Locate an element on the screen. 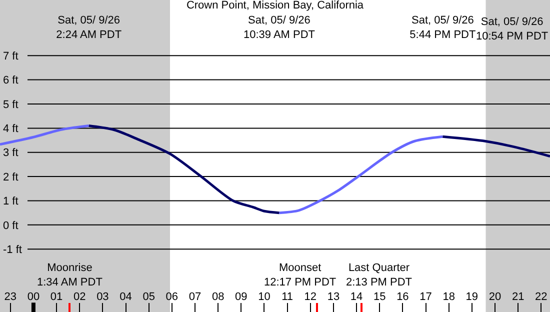 Image resolution: width=550 pixels, height=312 pixels. x-tick-label: 15 is located at coordinates (379, 297).